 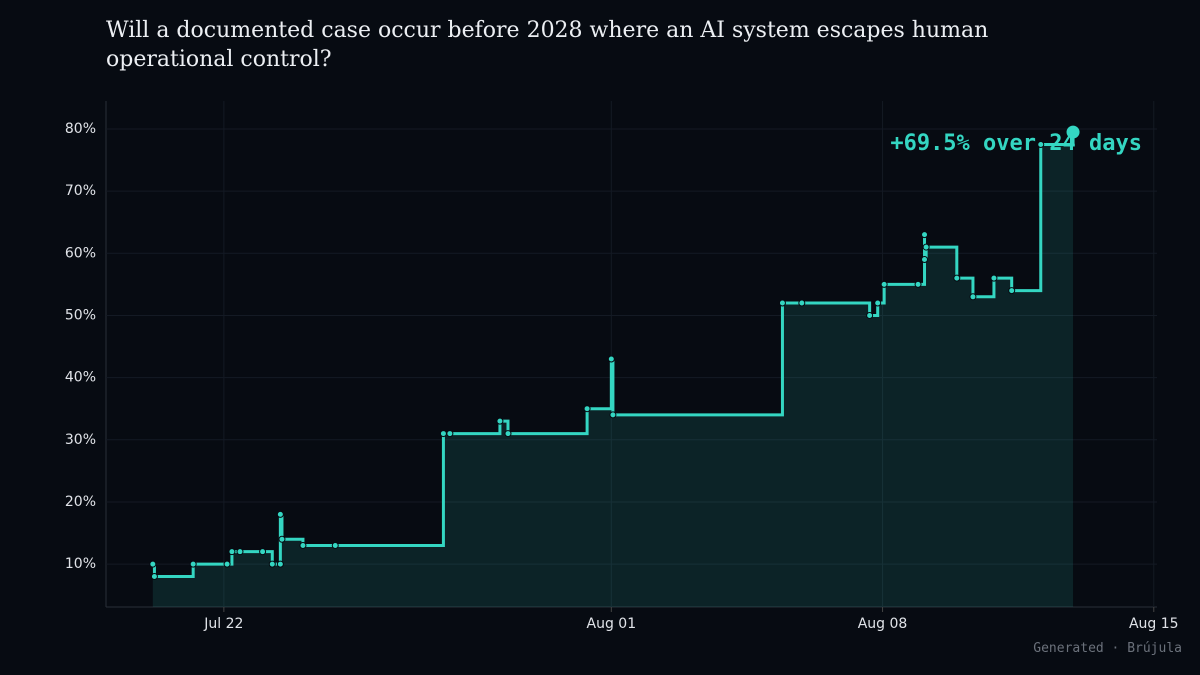 What do you see at coordinates (223, 624) in the screenshot?
I see `x-tick-label: Jul 22` at bounding box center [223, 624].